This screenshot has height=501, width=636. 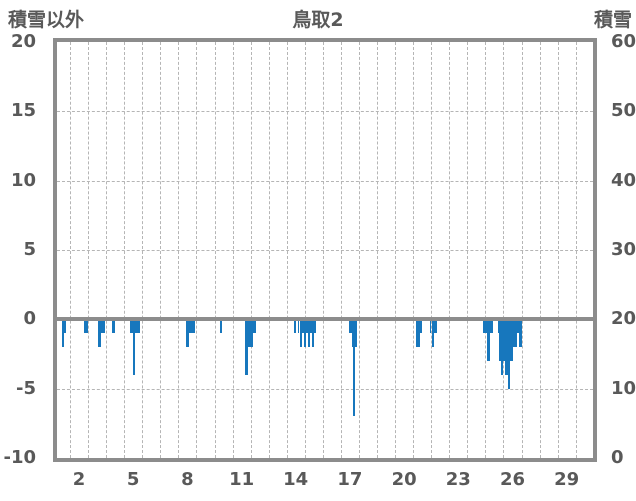 What do you see at coordinates (19, 457) in the screenshot?
I see `y-axis-left-tick: -10` at bounding box center [19, 457].